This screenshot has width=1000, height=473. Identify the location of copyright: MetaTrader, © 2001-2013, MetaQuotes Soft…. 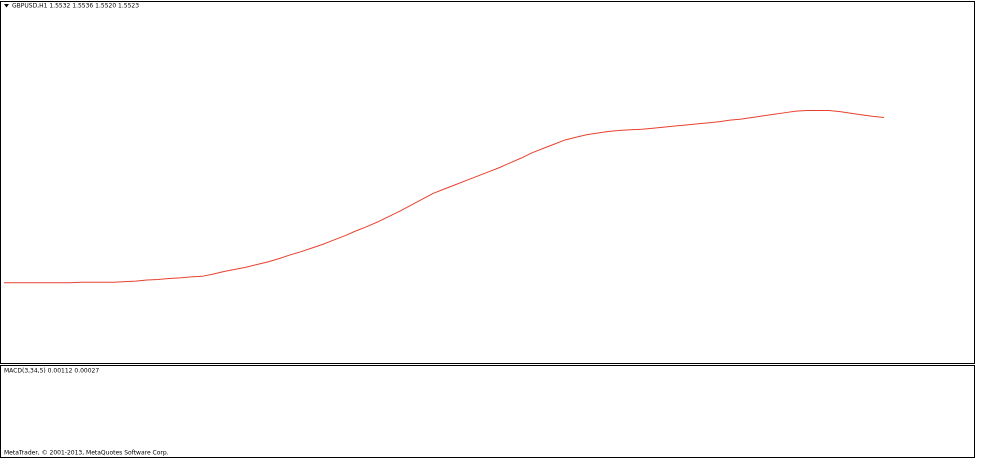
(86, 453).